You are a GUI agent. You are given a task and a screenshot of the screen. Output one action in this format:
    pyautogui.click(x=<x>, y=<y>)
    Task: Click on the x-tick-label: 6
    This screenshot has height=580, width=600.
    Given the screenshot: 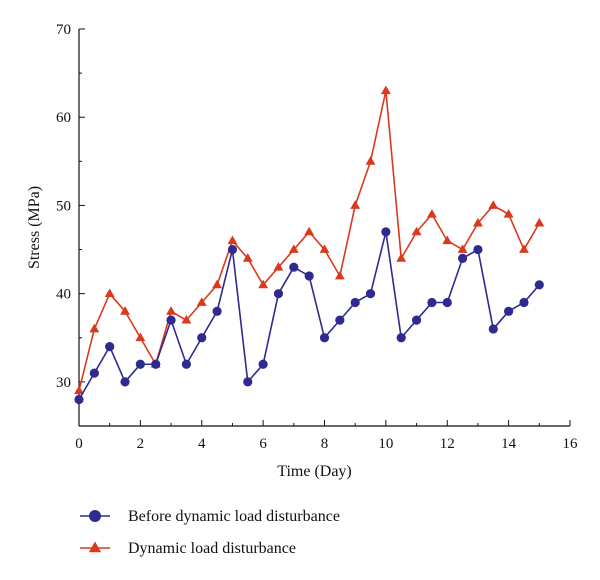 What is the action you would take?
    pyautogui.click(x=263, y=444)
    